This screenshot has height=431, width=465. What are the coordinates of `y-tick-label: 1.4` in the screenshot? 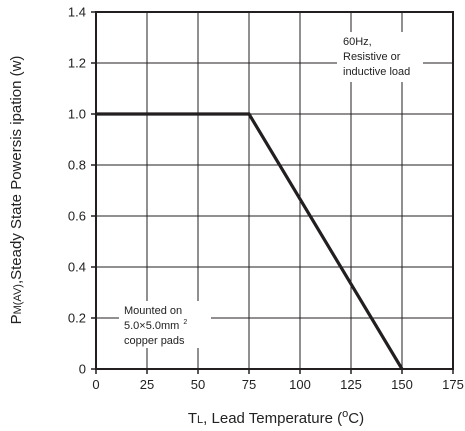 It's located at (77, 12).